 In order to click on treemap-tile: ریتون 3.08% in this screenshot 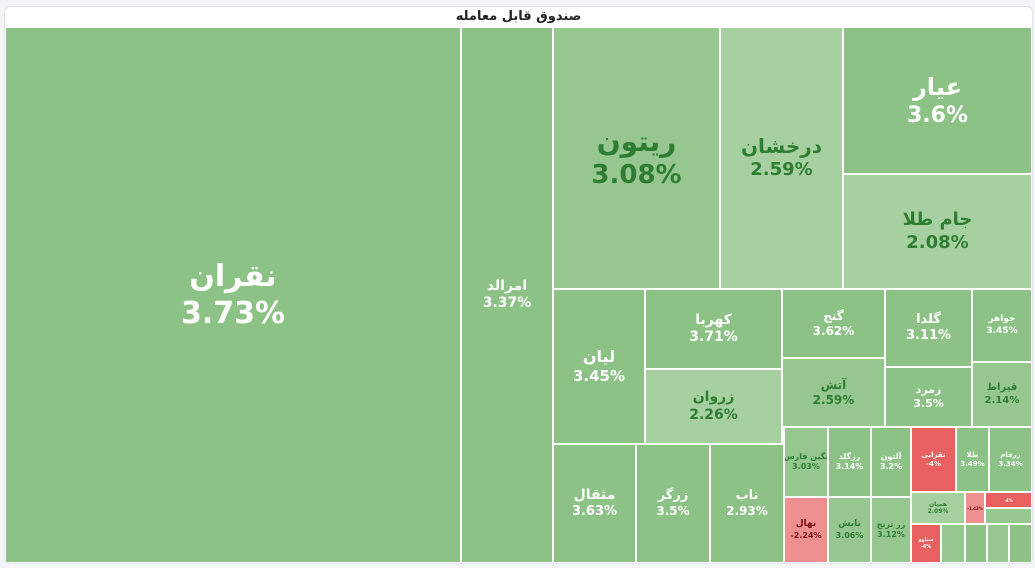, I will do `click(636, 158)`.